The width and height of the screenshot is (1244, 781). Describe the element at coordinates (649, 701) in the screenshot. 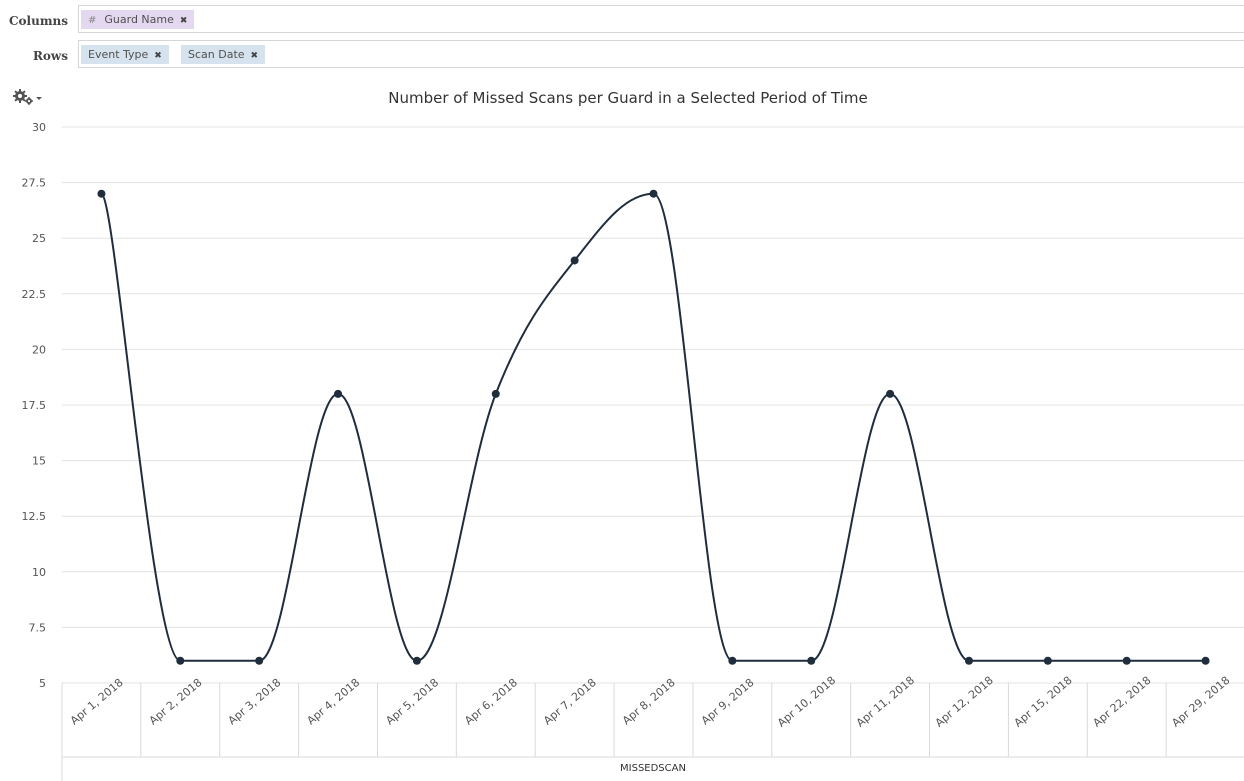

I see `x-tick-label: Apr 8, 2018` at that location.